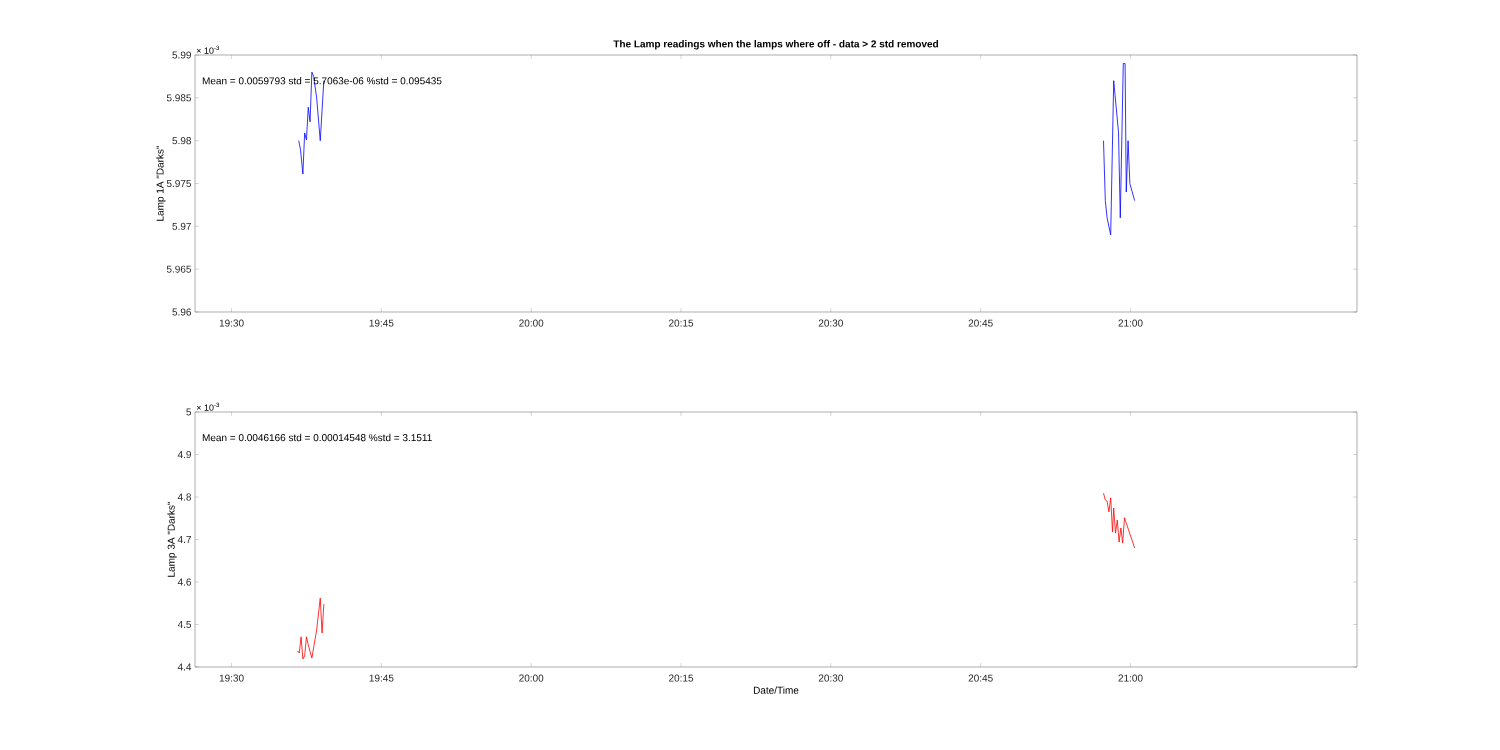  Describe the element at coordinates (181, 55) in the screenshot. I see `y-tick-label: 5.99` at that location.